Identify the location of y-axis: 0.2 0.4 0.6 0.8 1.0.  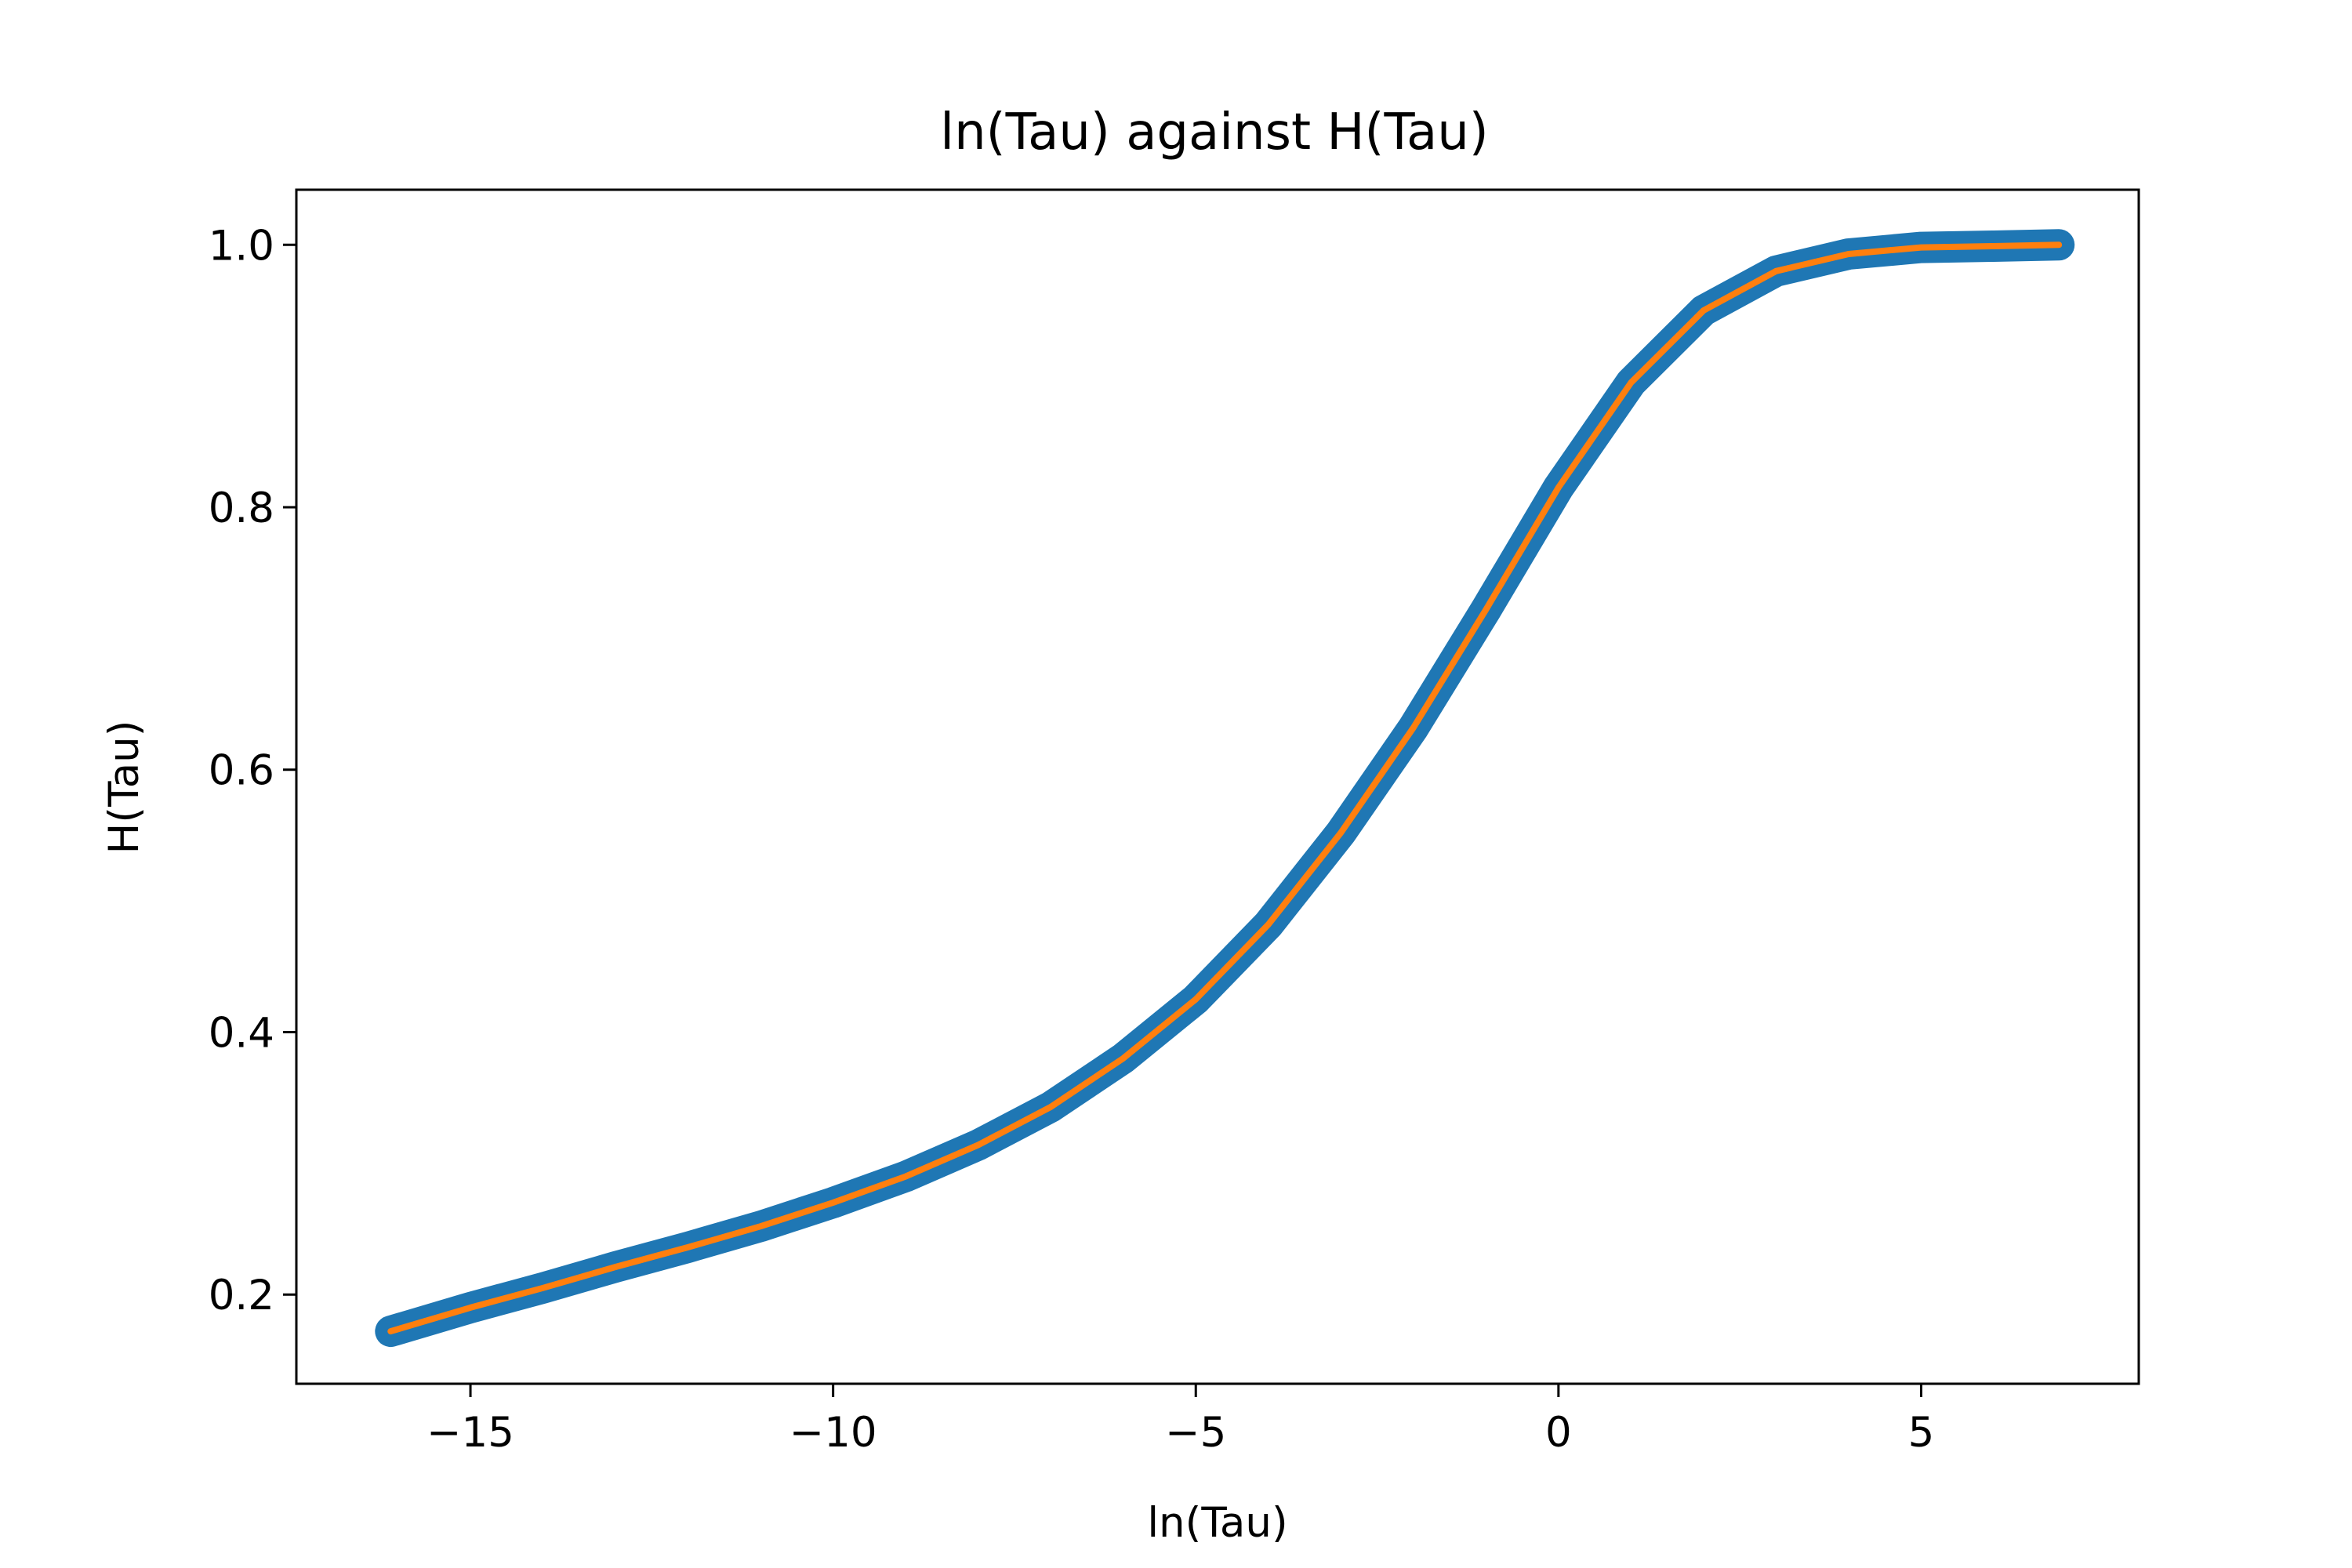
(252, 770).